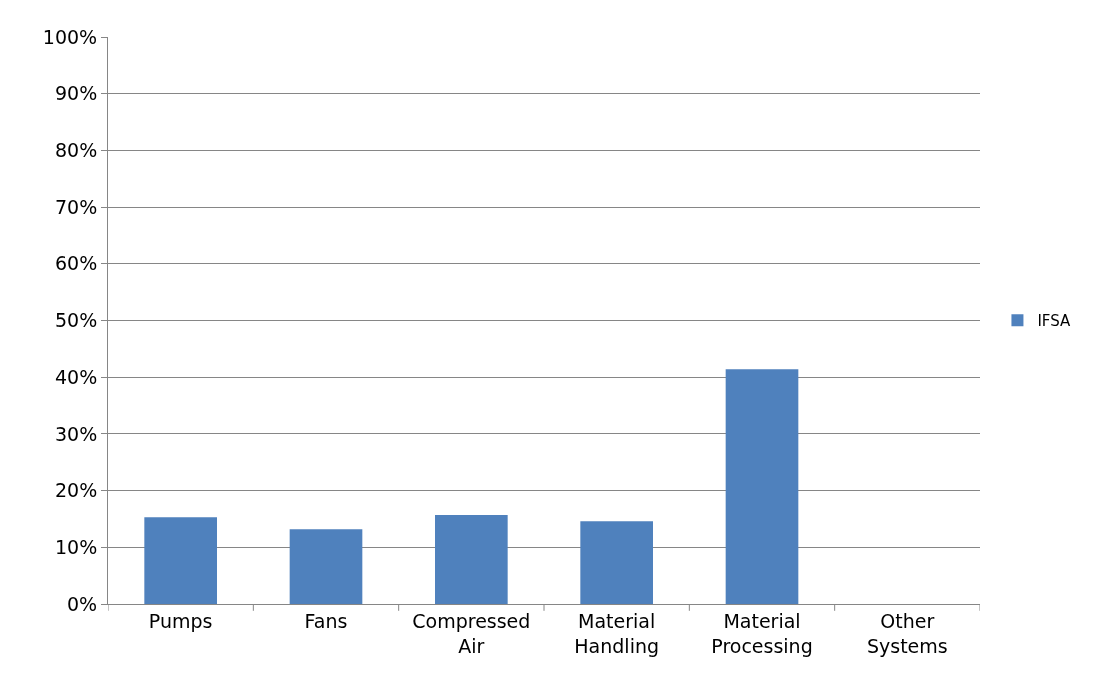 Image resolution: width=1094 pixels, height=696 pixels. What do you see at coordinates (1054, 321) in the screenshot?
I see `legend-label: IFSA` at bounding box center [1054, 321].